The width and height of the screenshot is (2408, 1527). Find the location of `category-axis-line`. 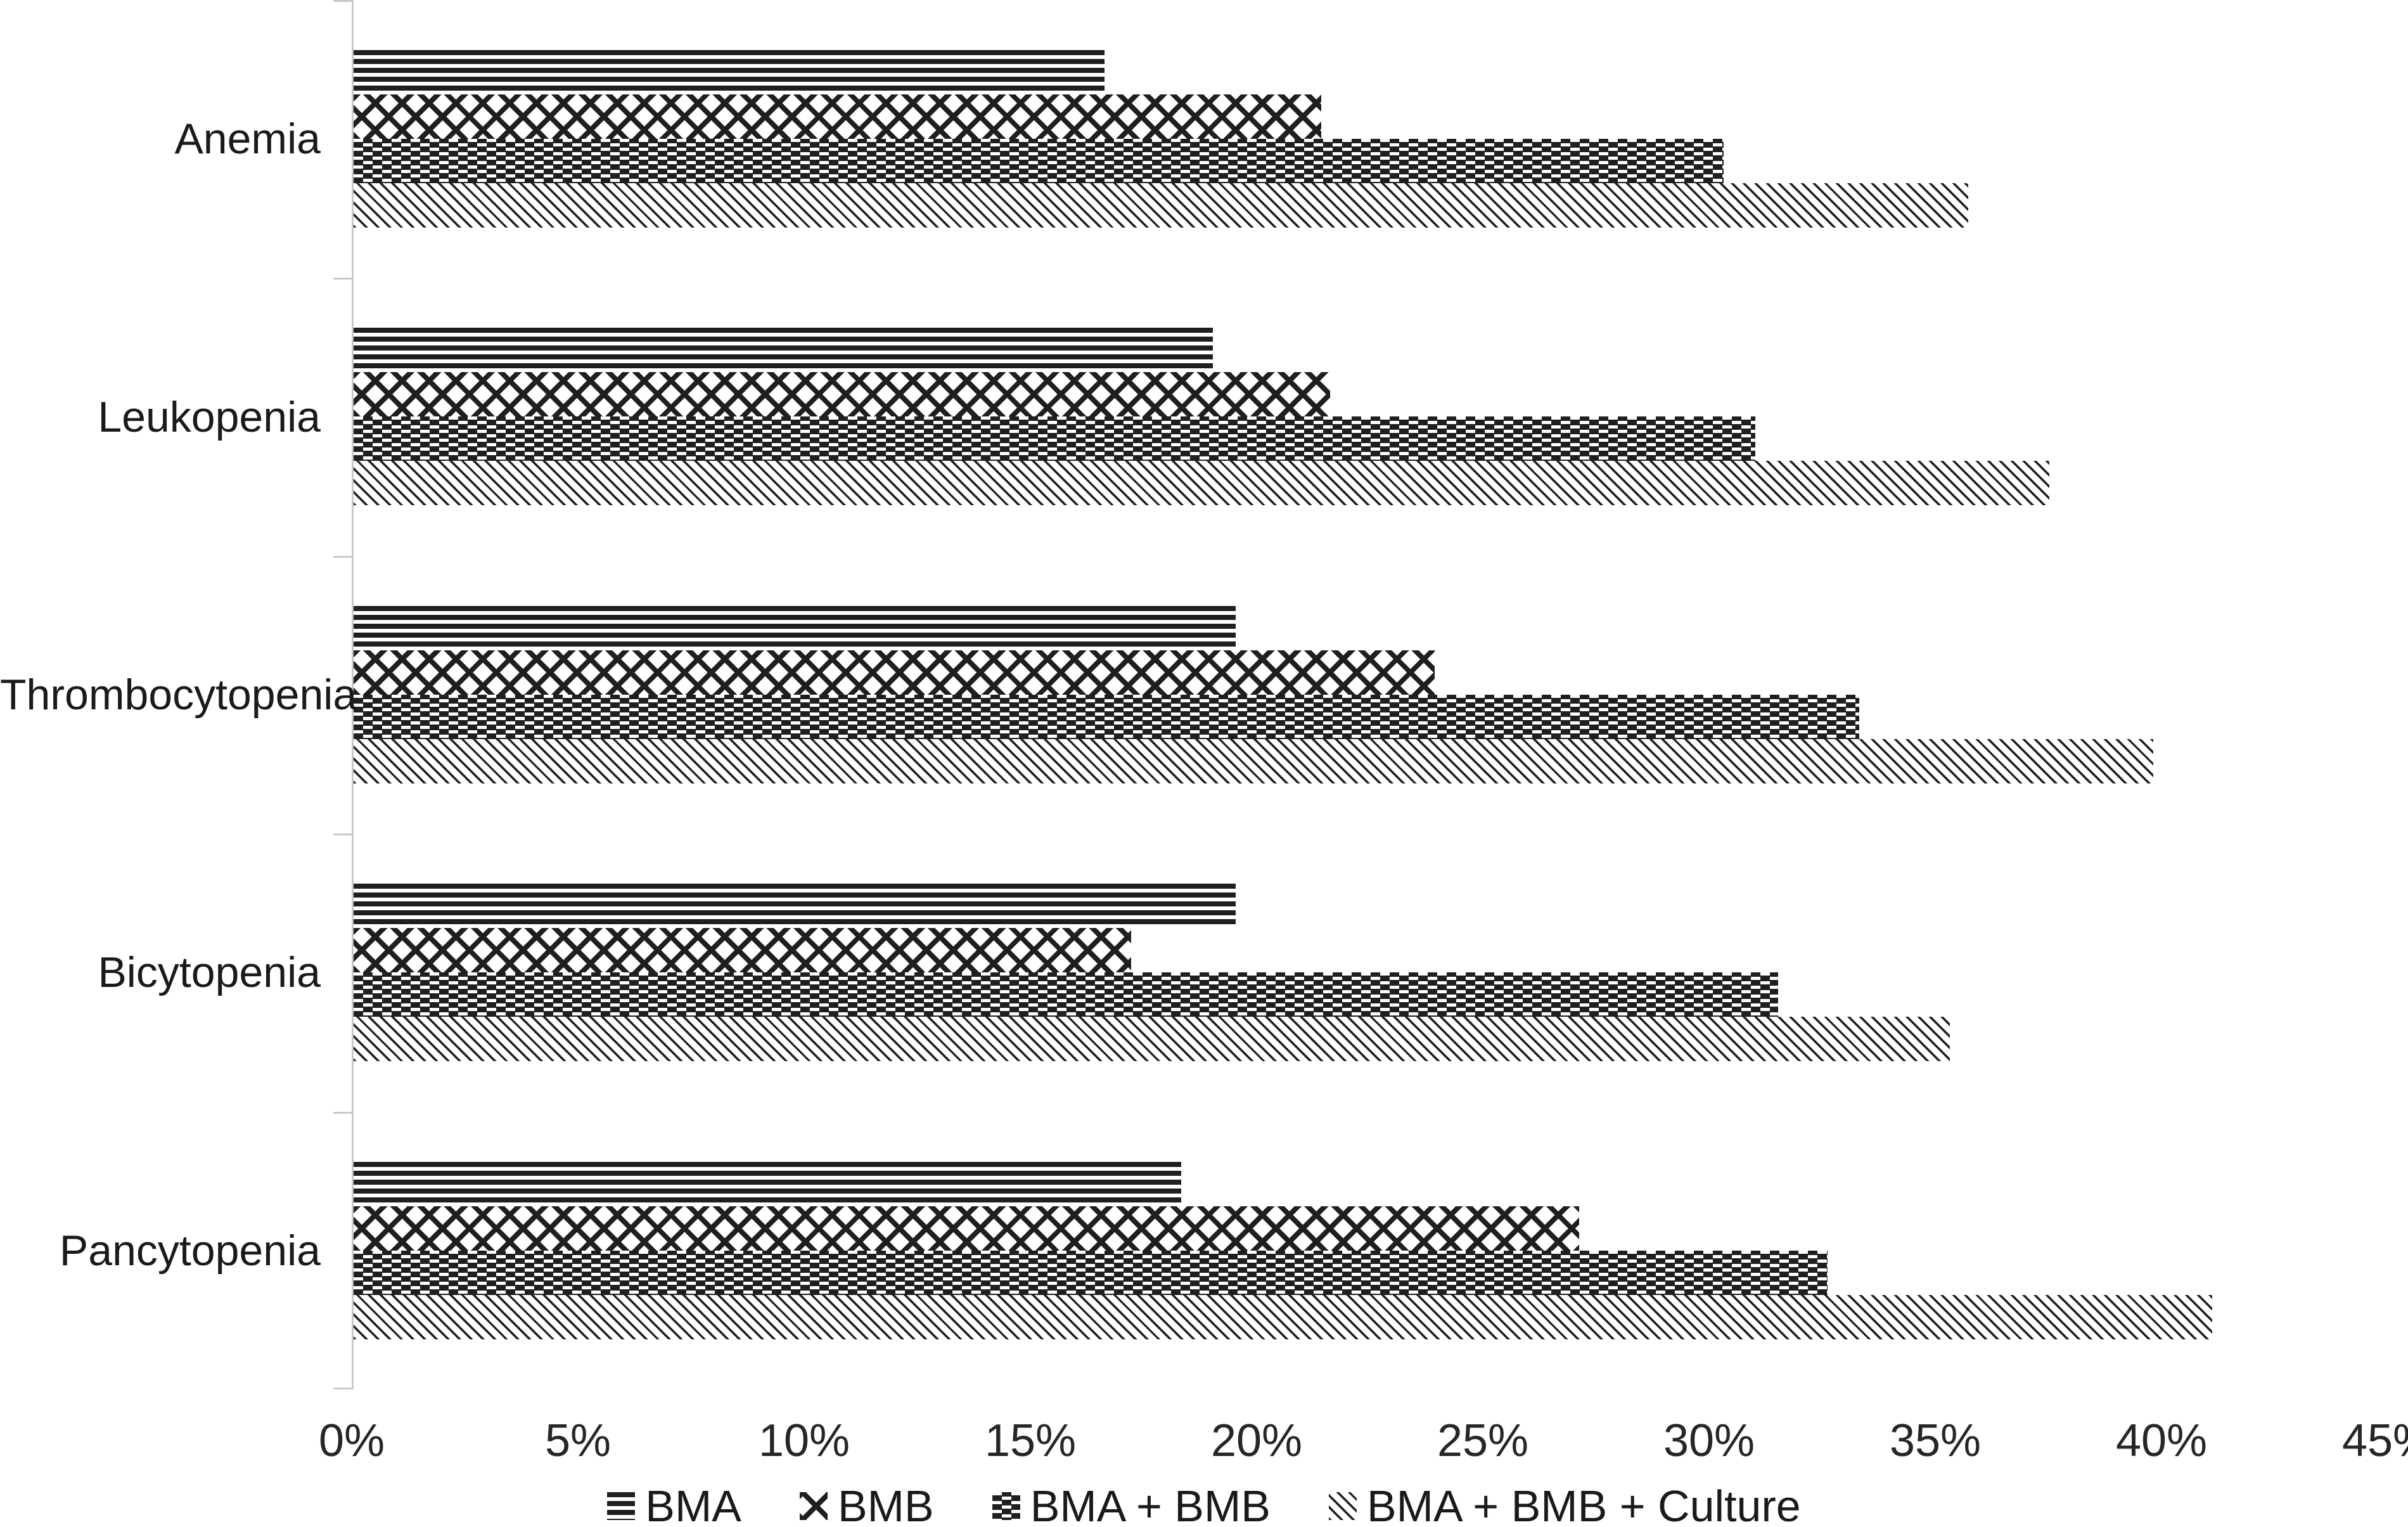

category-axis-line is located at coordinates (353, 694).